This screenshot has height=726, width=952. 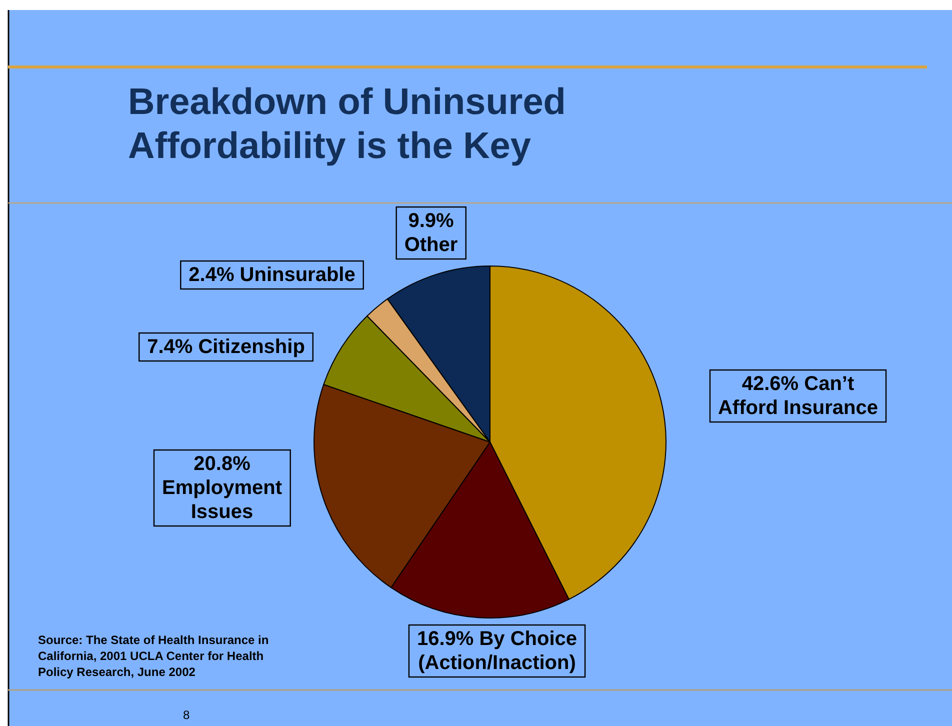 I want to click on slice-label: 16.9% By Choice (Action/Inaction), so click(x=497, y=651).